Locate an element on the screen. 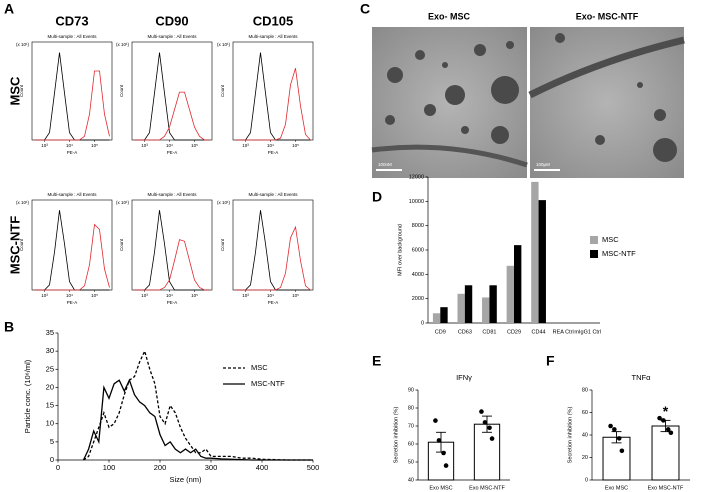 The width and height of the screenshot is (709, 492). y-axis-label: Secretion inhibition (%) is located at coordinates (570, 435).